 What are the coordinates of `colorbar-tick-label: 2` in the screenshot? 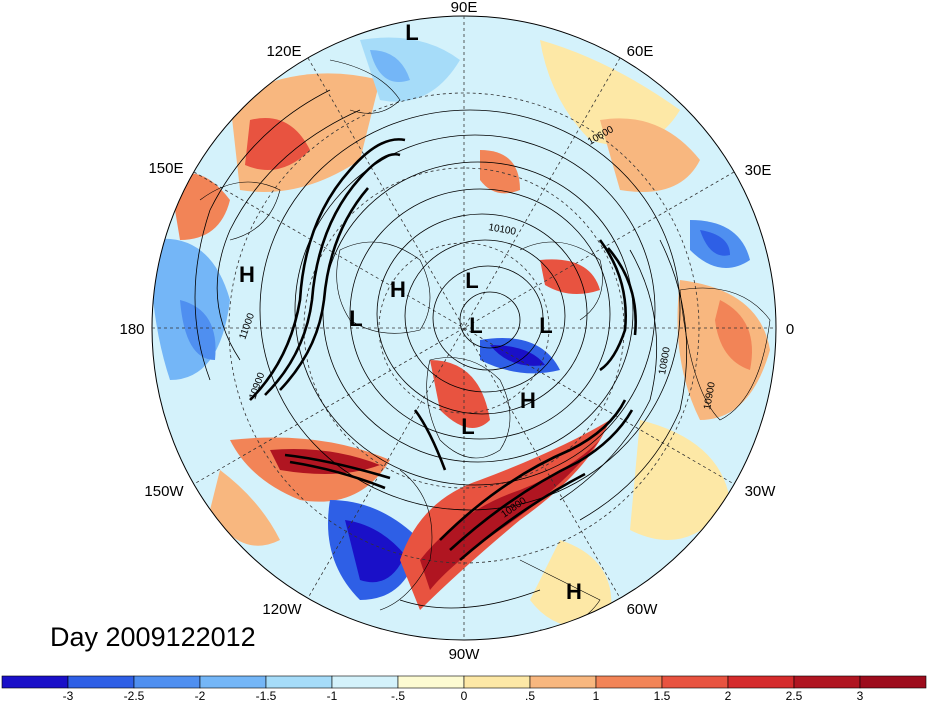 It's located at (728, 695).